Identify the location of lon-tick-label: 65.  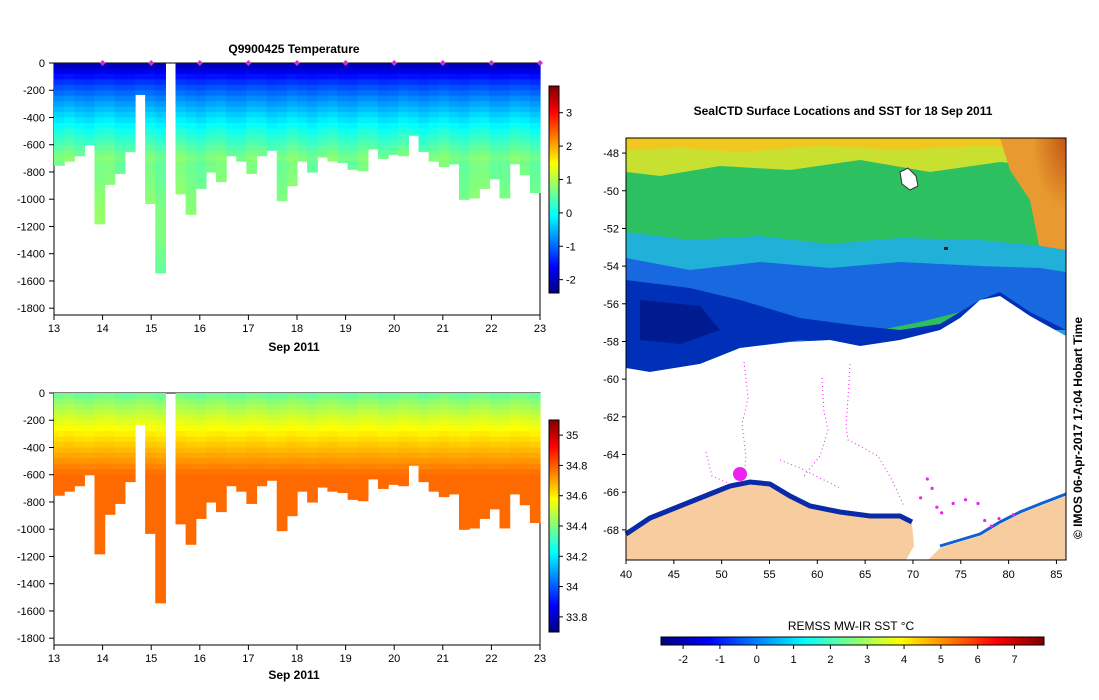
(865, 575).